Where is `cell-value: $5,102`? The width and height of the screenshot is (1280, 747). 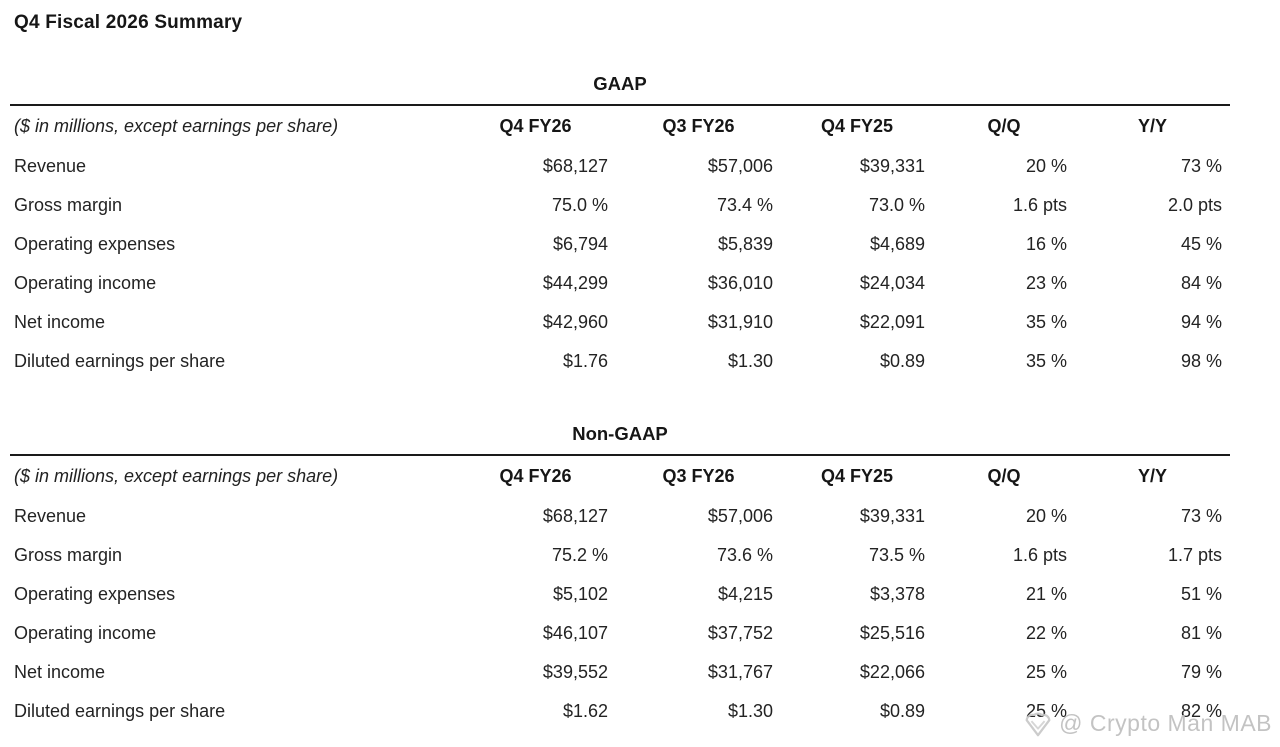 cell-value: $5,102 is located at coordinates (580, 594).